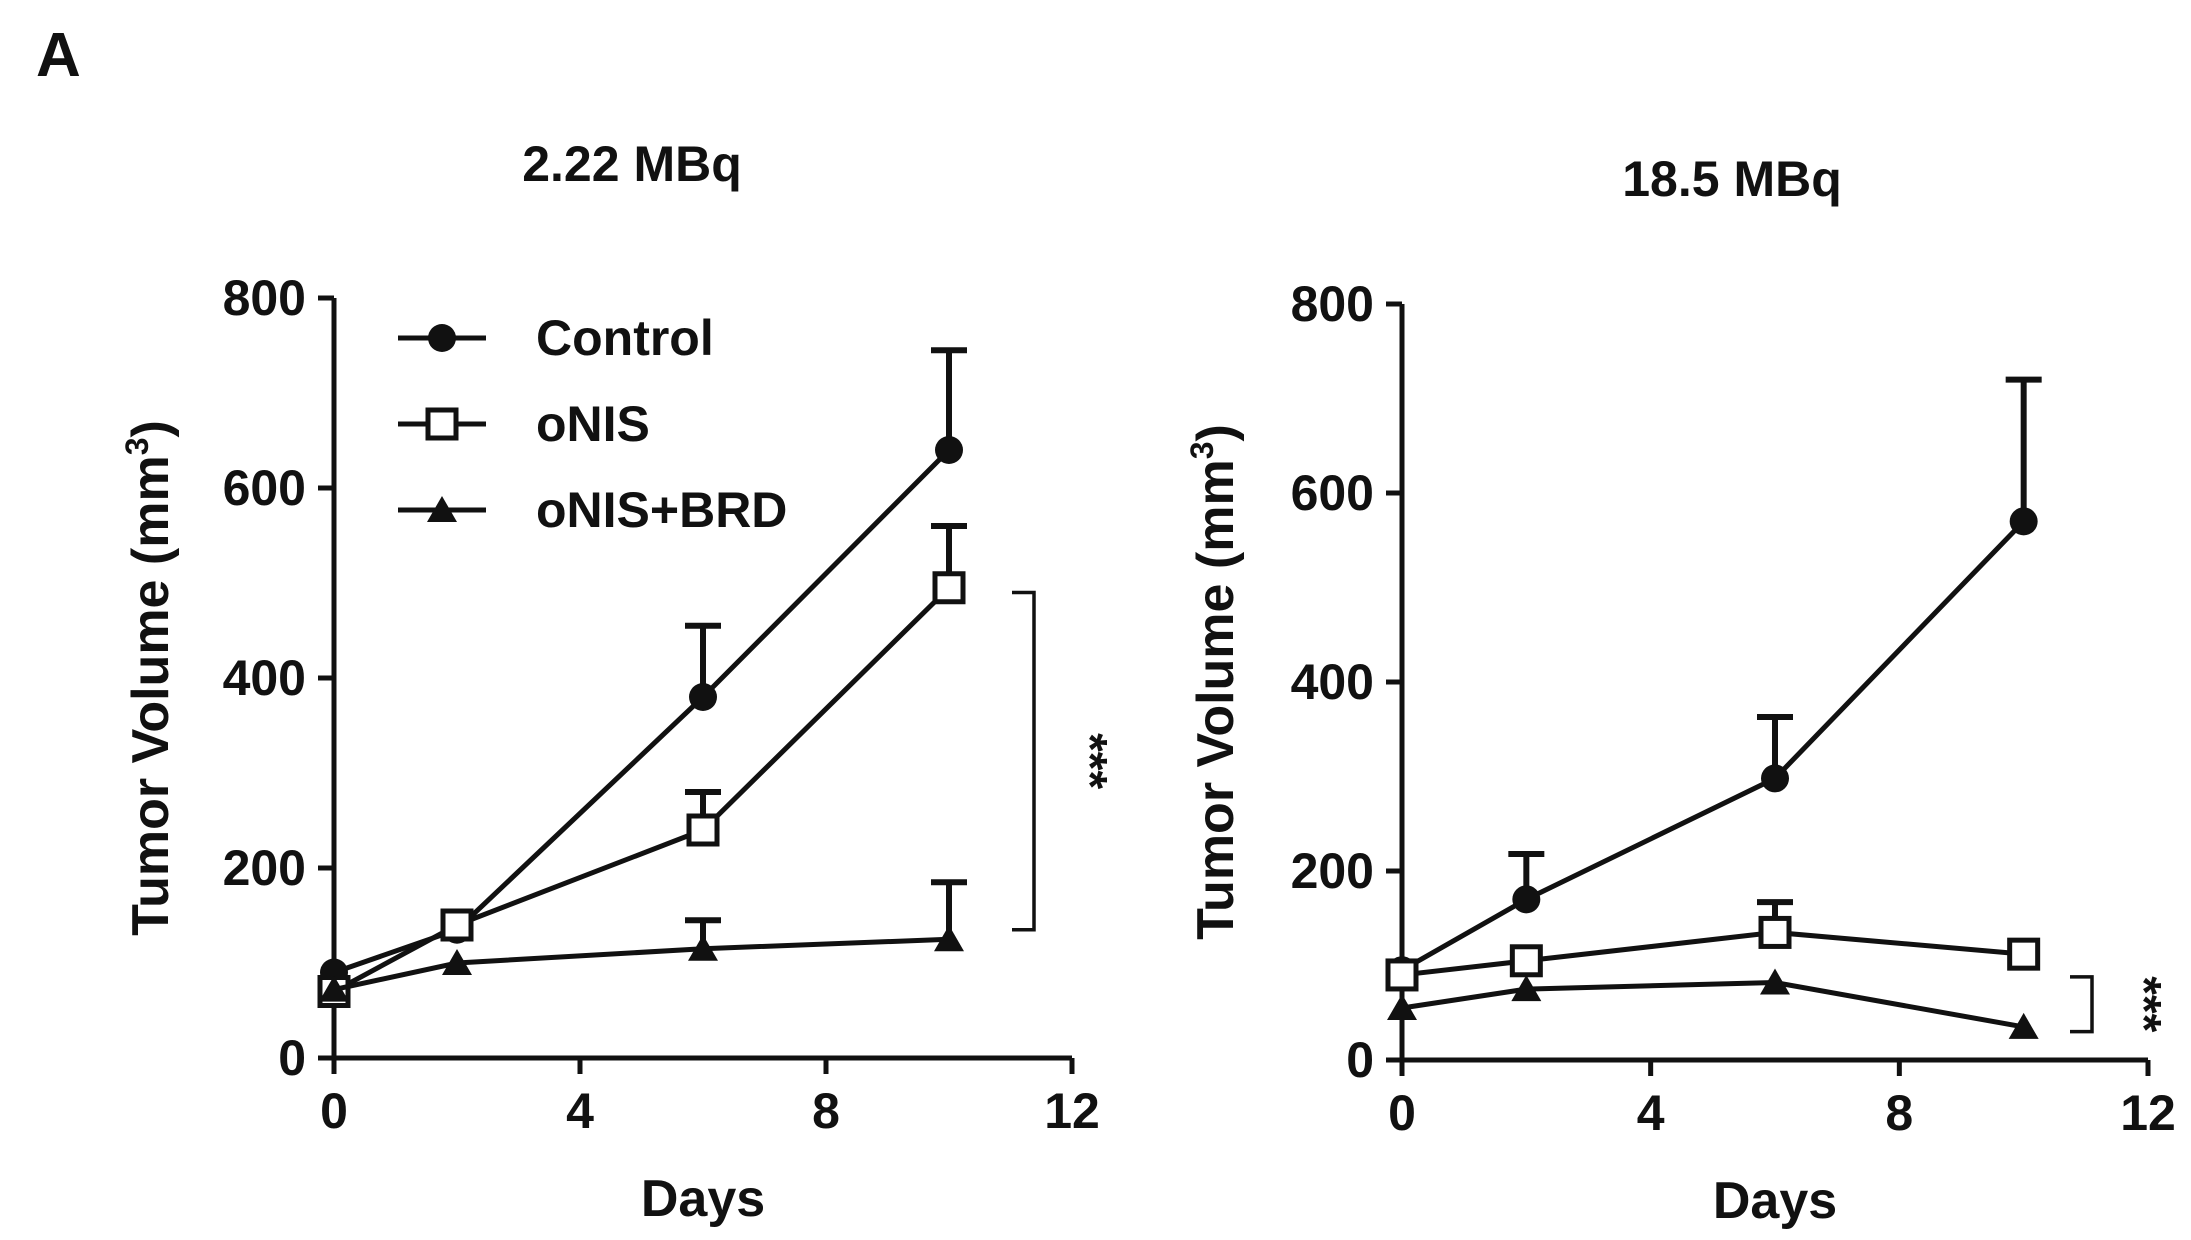 The image size is (2191, 1240). I want to click on legend-label: oNIS, so click(593, 424).